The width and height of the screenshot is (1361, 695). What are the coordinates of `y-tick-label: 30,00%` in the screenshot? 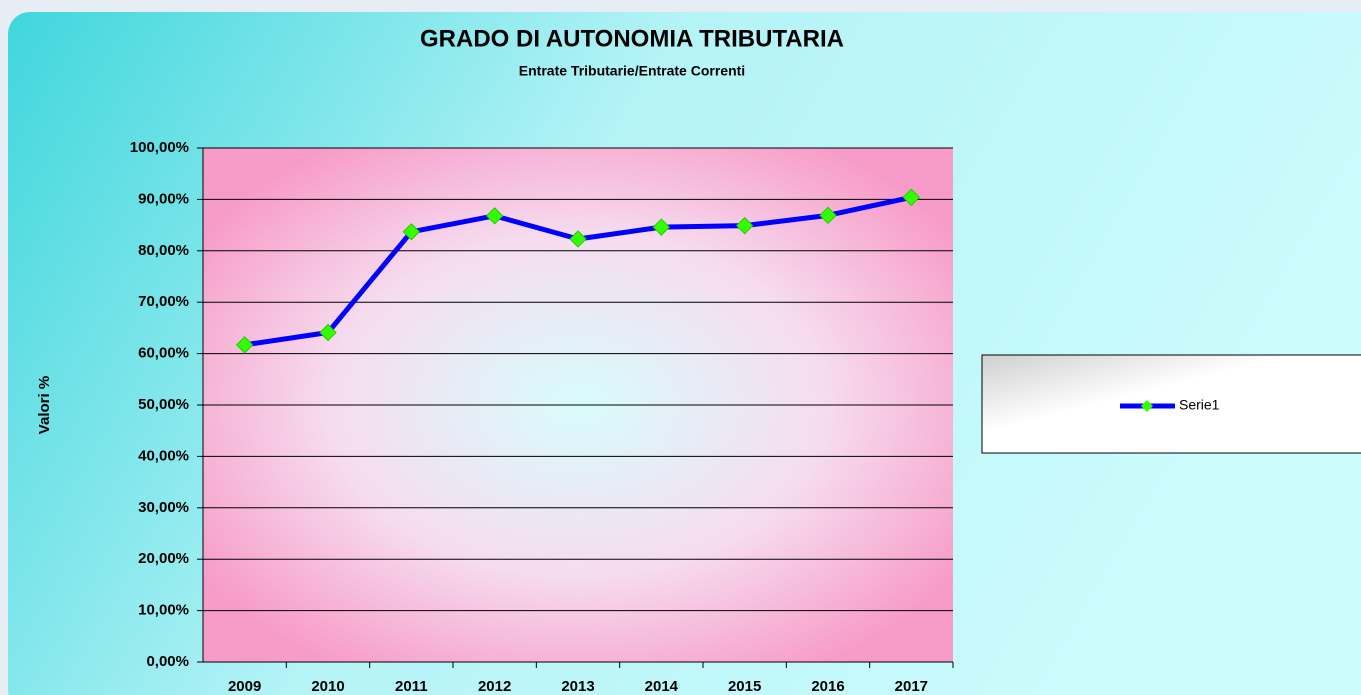 It's located at (163, 507).